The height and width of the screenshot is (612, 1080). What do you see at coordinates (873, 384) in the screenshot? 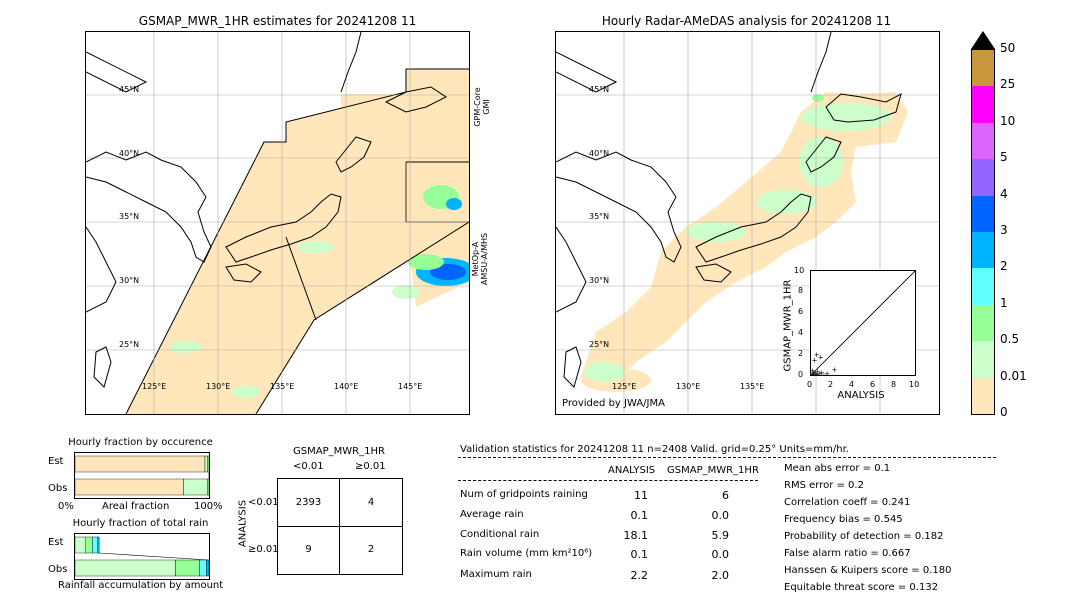
I see `scatter-xtick: 6` at bounding box center [873, 384].